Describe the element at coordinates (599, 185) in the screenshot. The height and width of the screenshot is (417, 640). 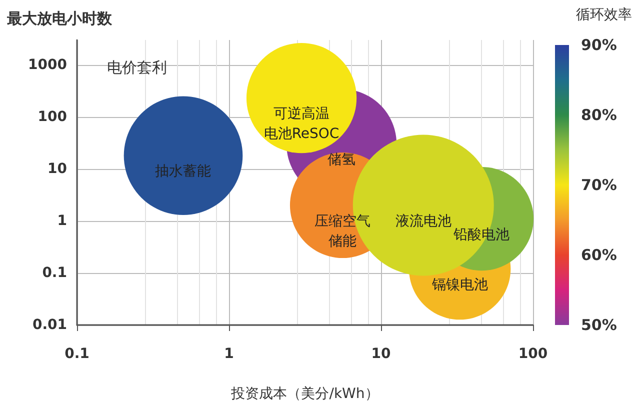
I see `color-bar-label: 70%` at that location.